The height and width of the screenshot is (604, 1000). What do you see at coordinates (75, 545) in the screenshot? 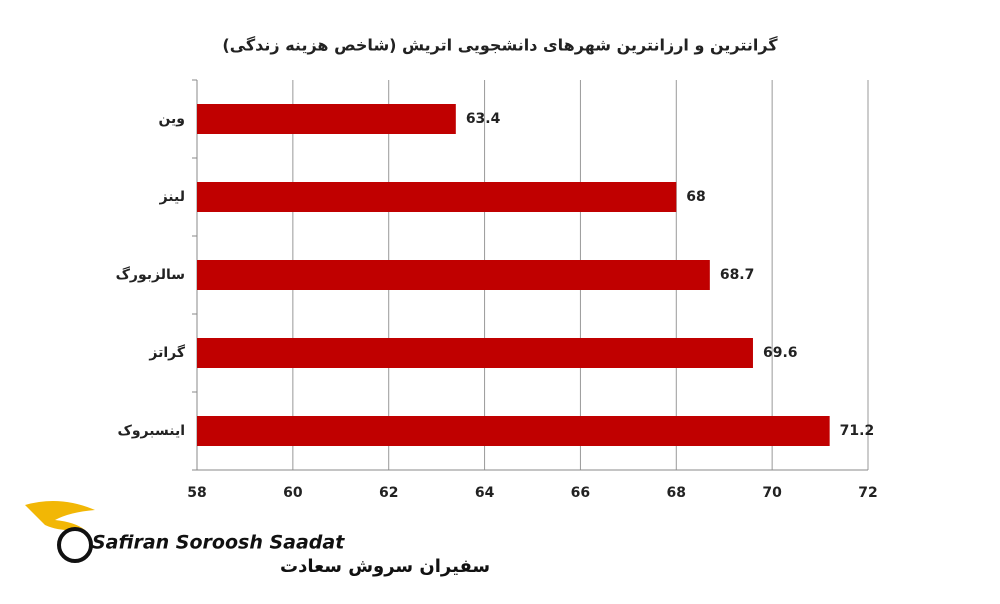
I see `logo-ring` at bounding box center [75, 545].